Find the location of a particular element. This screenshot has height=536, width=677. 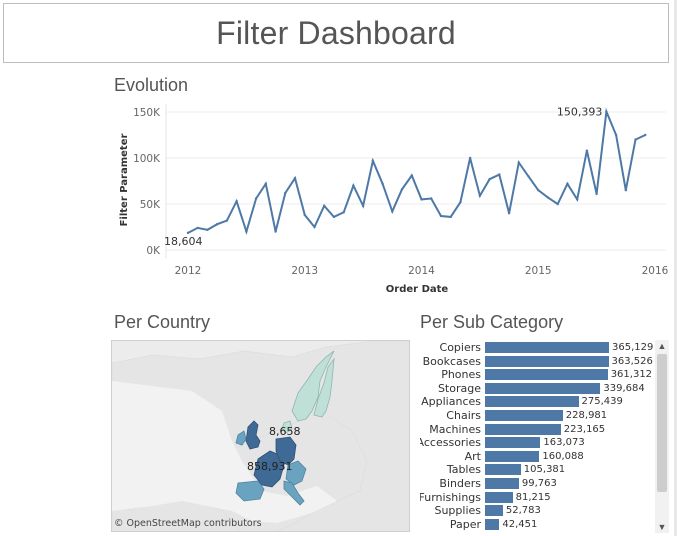

bar-row: Copiers 365,129 is located at coordinates (538, 347).